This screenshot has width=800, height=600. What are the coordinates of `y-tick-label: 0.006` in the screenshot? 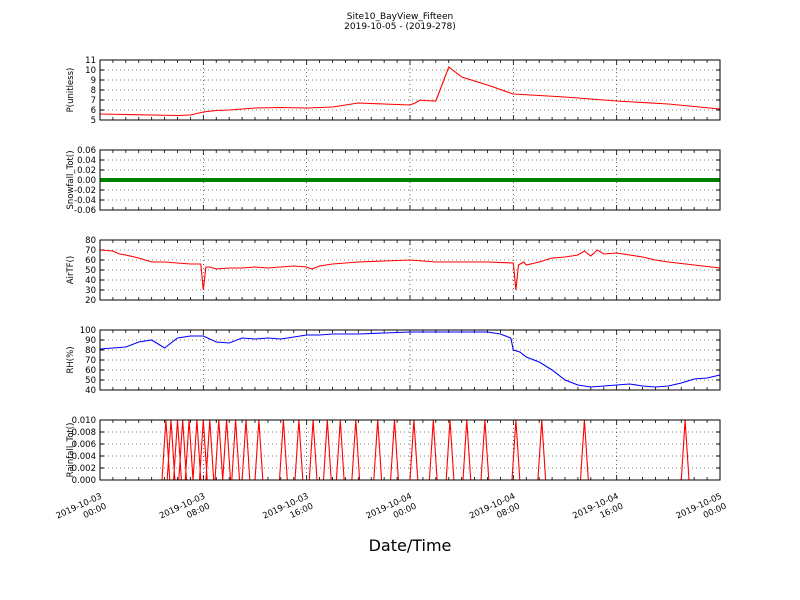 It's located at (84, 445).